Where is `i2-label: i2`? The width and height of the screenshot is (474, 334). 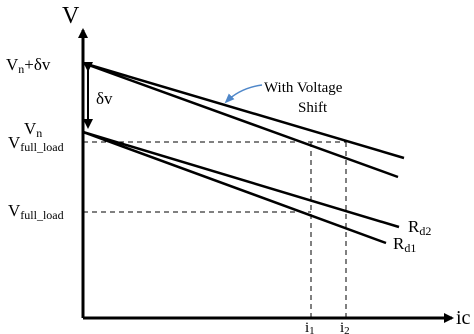 i2-label: i2 is located at coordinates (345, 327).